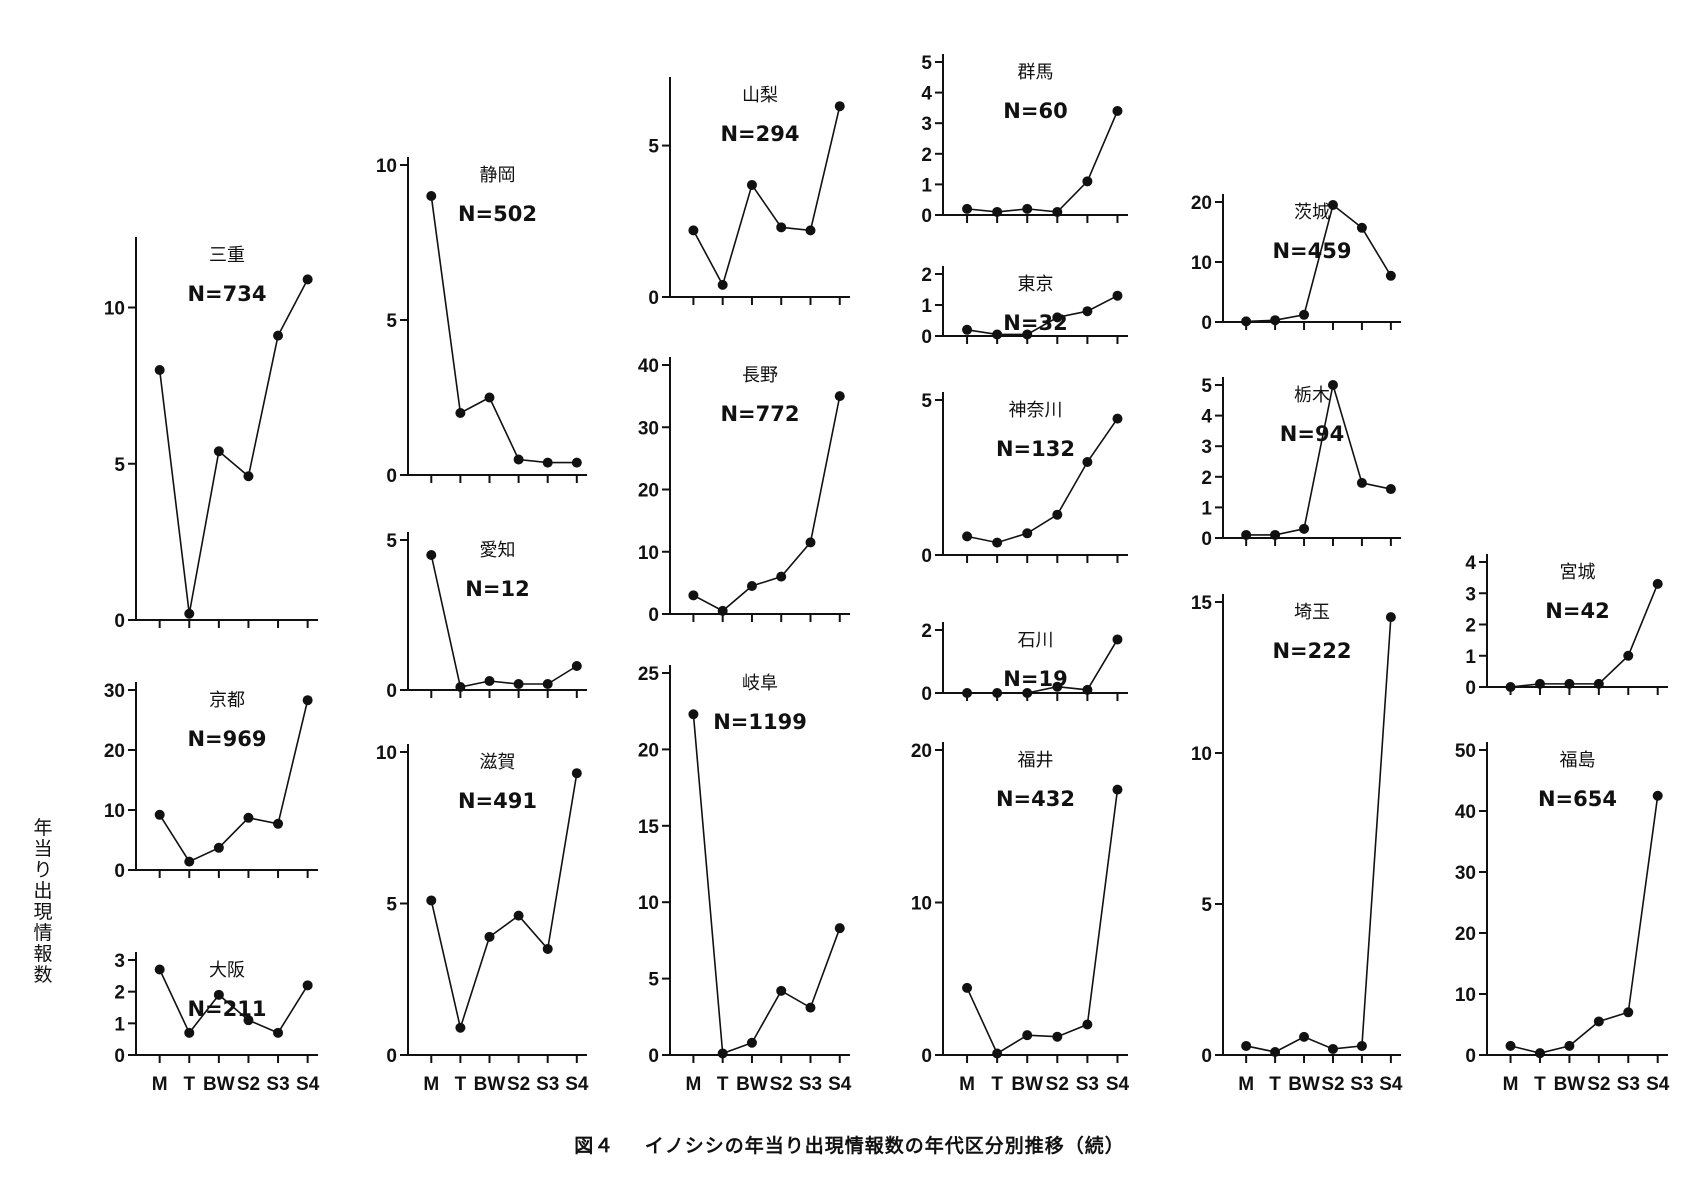 This screenshot has width=1699, height=1181. What do you see at coordinates (1035, 449) in the screenshot?
I see `sample-size-label: N=132` at bounding box center [1035, 449].